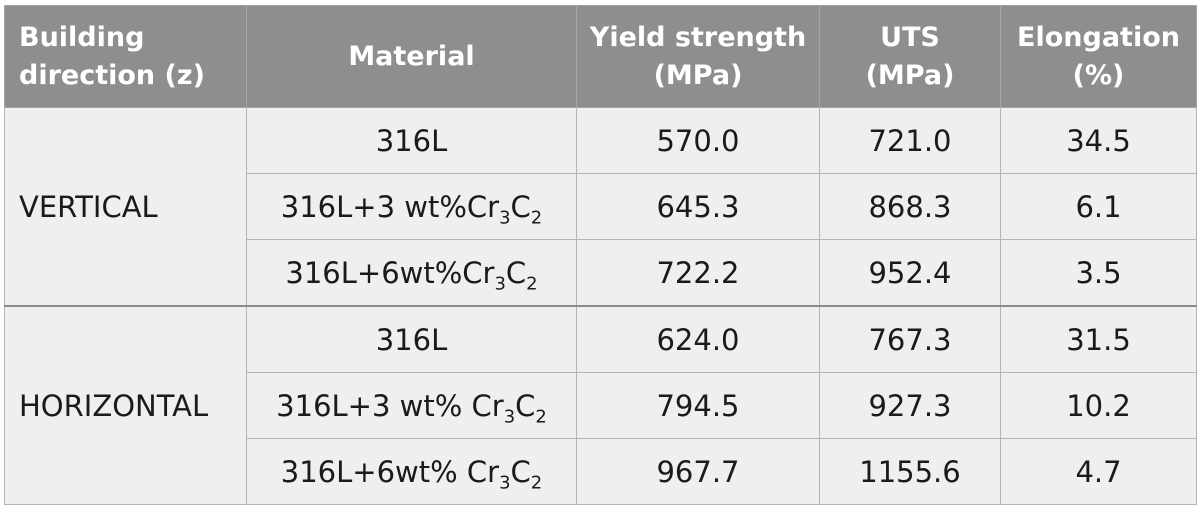 This screenshot has height=510, width=1200. Describe the element at coordinates (1098, 56) in the screenshot. I see `header-elongation: Elongation (%)` at that location.